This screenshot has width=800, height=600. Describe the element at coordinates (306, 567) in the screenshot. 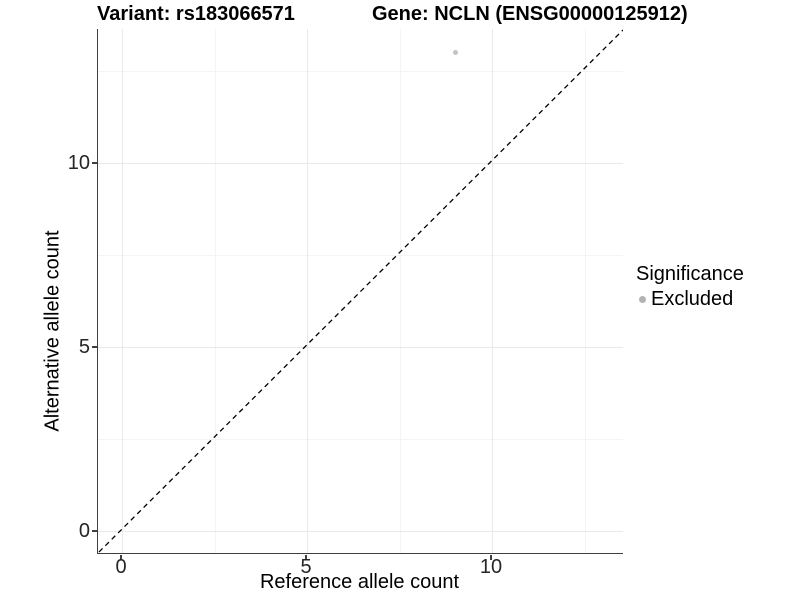

I see `x-tick-label: 5` at that location.